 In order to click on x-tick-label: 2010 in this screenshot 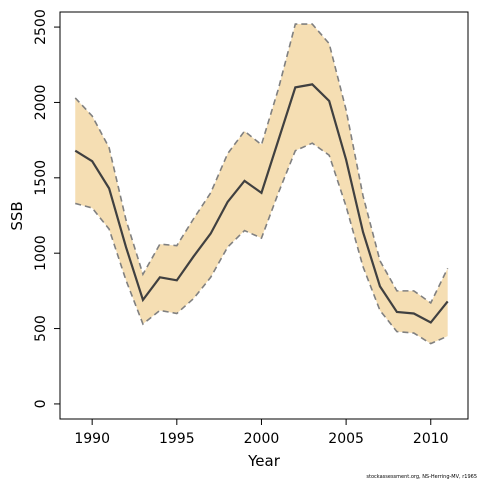, I will do `click(431, 439)`.